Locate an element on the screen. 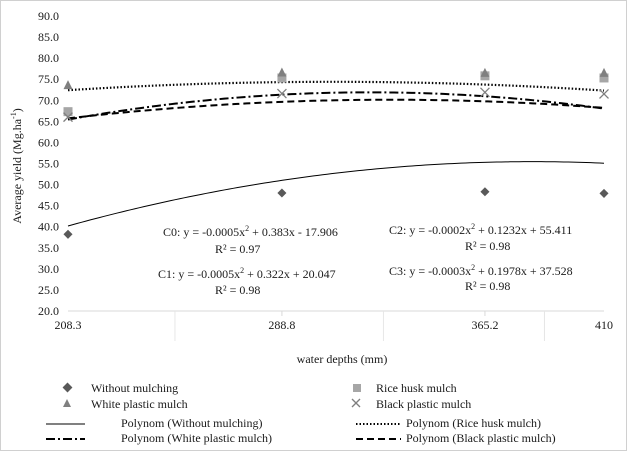 The width and height of the screenshot is (628, 458). y-tick-label: 25.0 is located at coordinates (48, 290).